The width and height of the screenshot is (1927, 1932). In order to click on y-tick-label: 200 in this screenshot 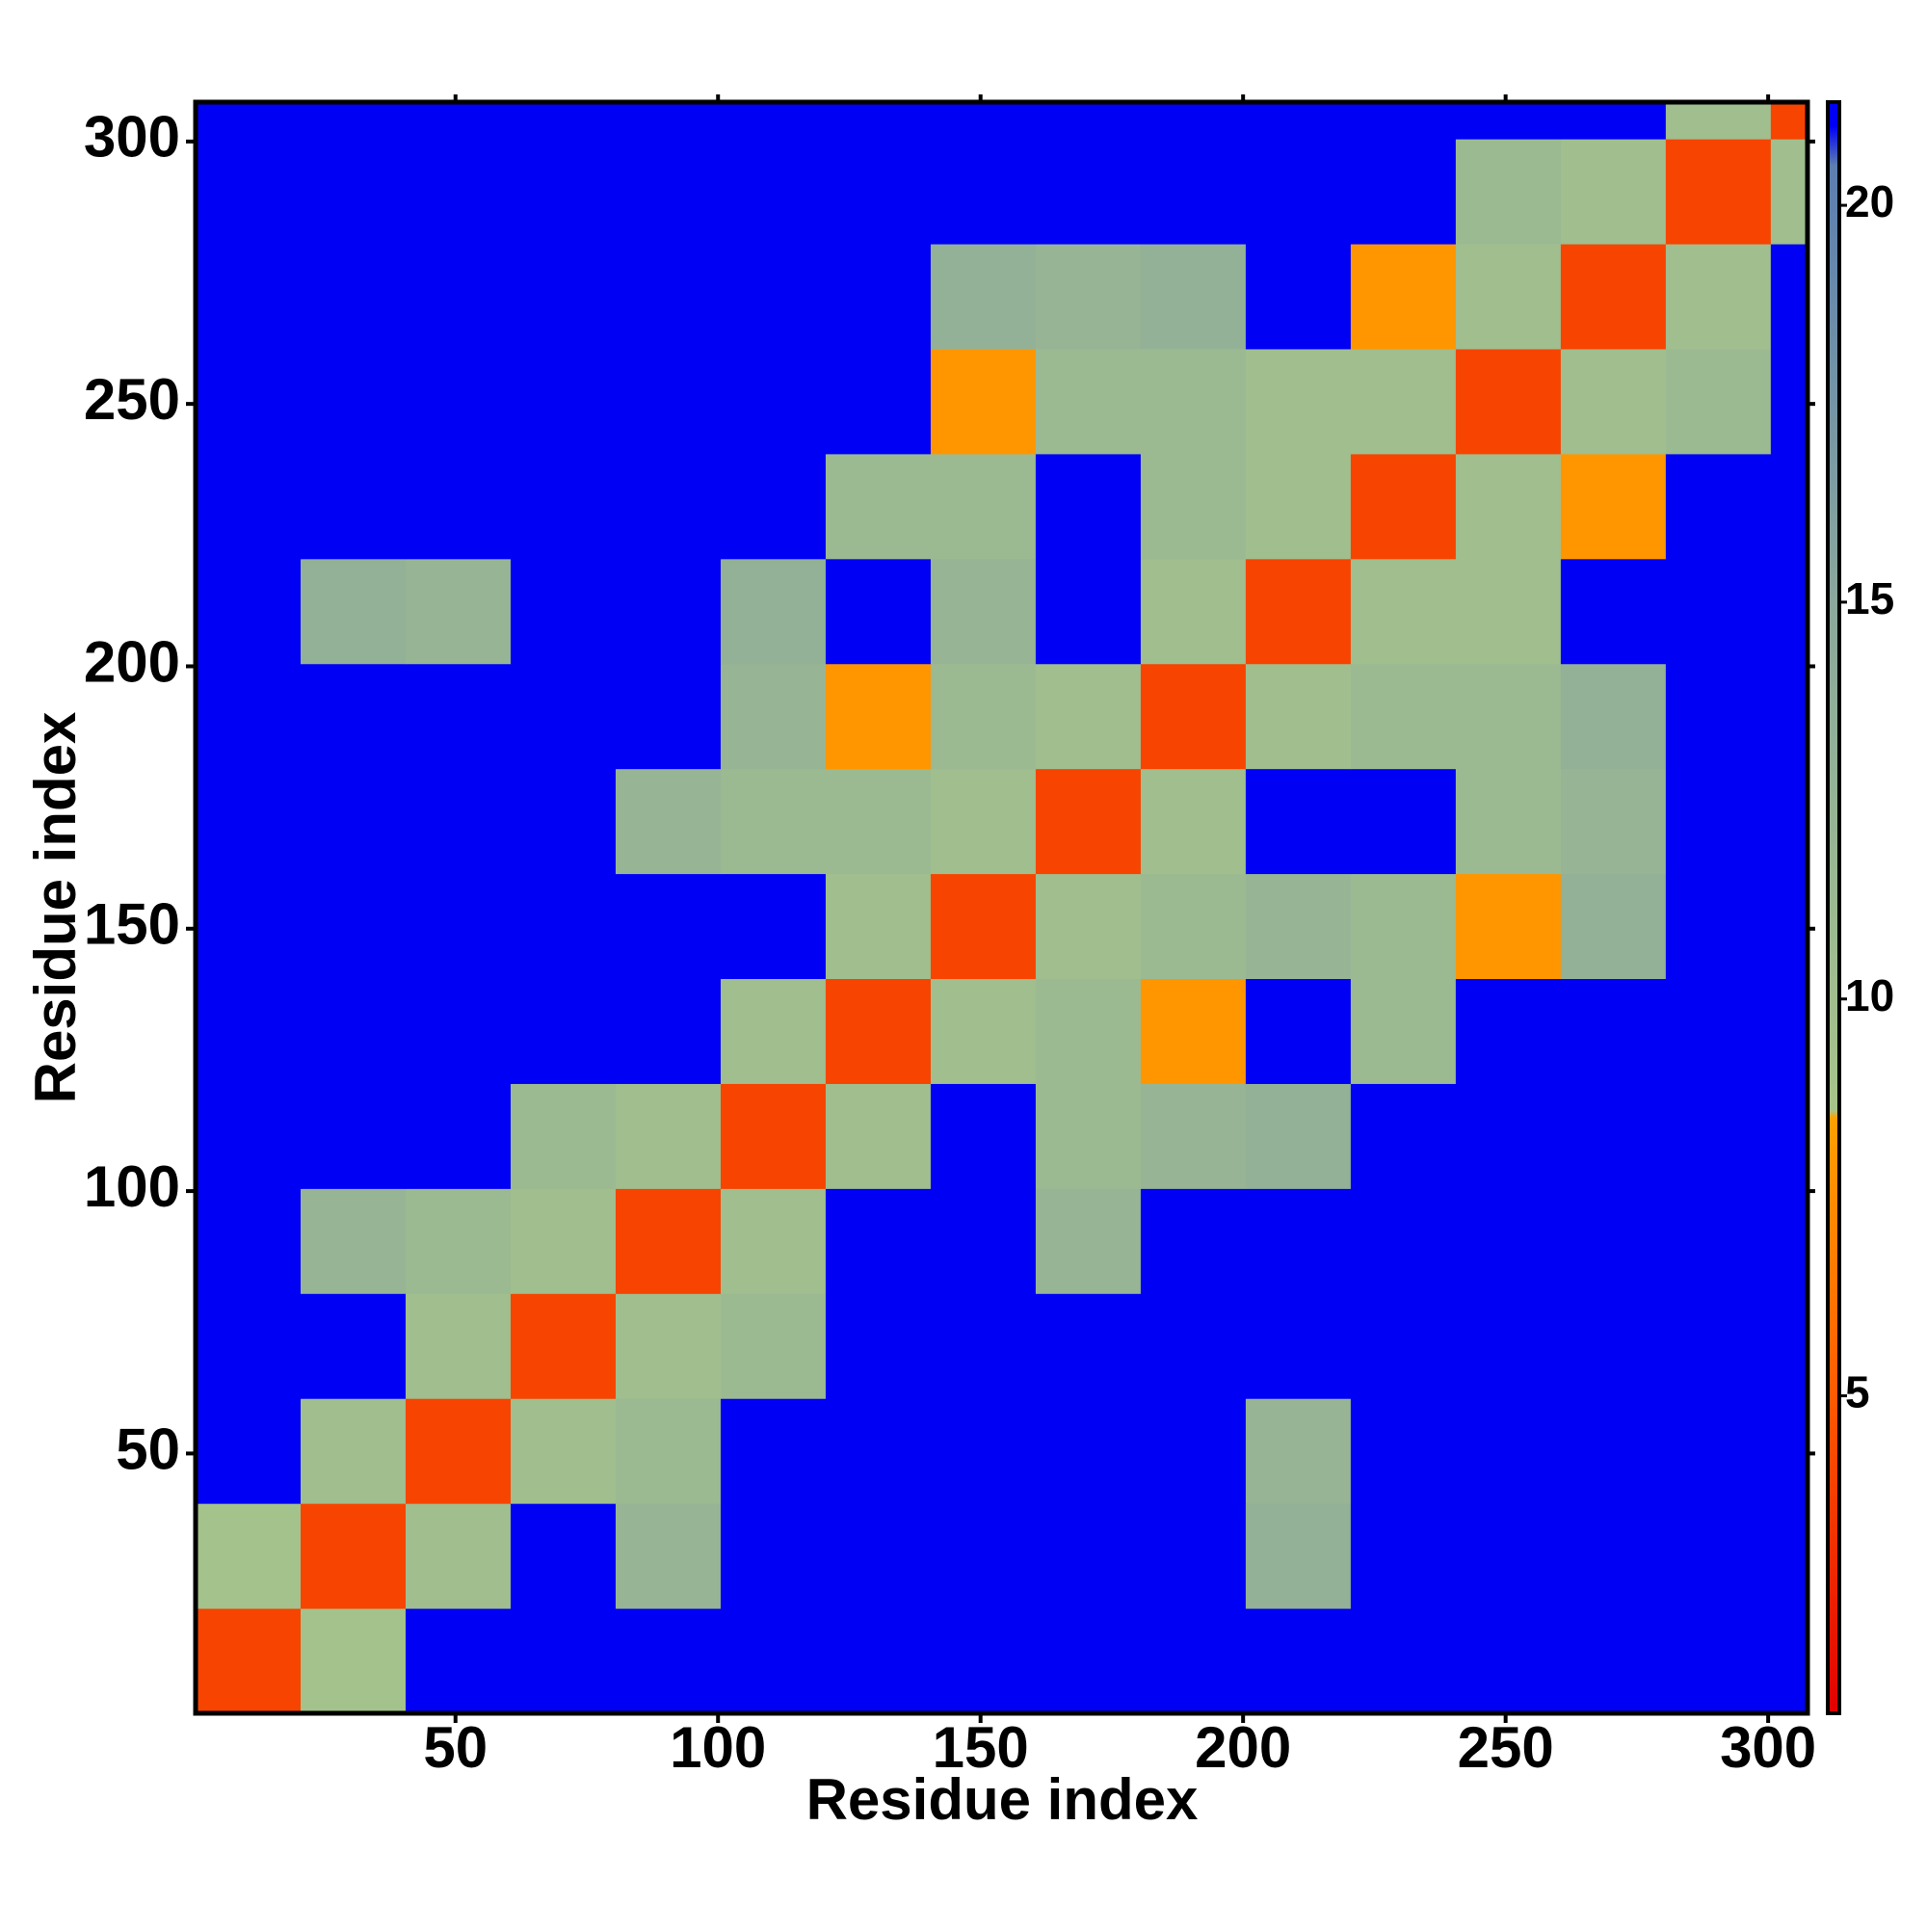, I will do `click(132, 661)`.